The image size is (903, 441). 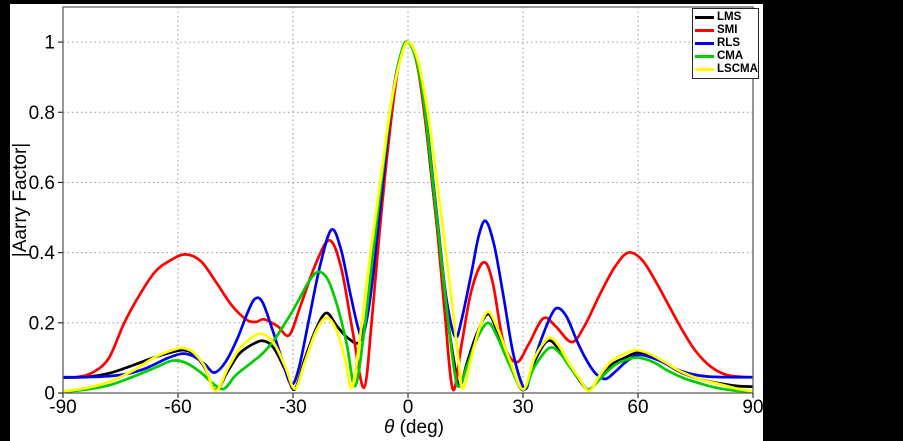 I want to click on legend-line-swatch-LMS, so click(x=704, y=17).